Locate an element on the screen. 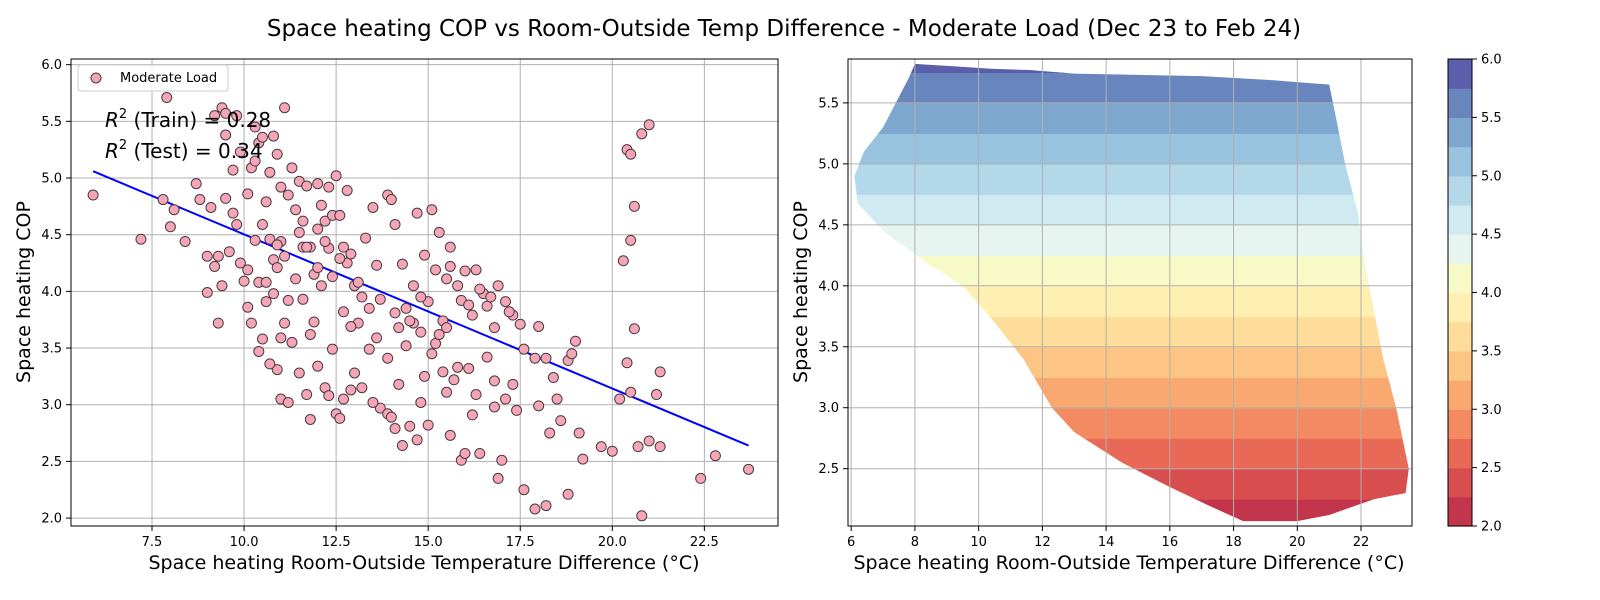  scatter-y-tick-label: 5.5 is located at coordinates (51, 122).